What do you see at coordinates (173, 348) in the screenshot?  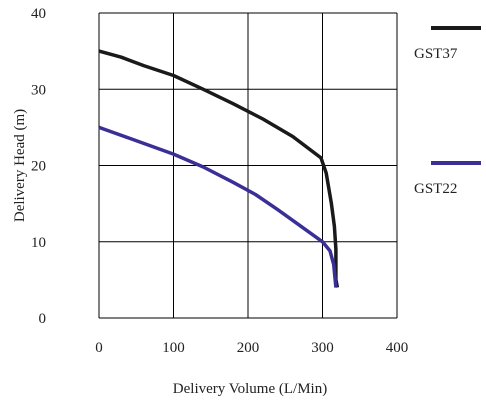 I see `x-tick-label: 100` at bounding box center [173, 348].